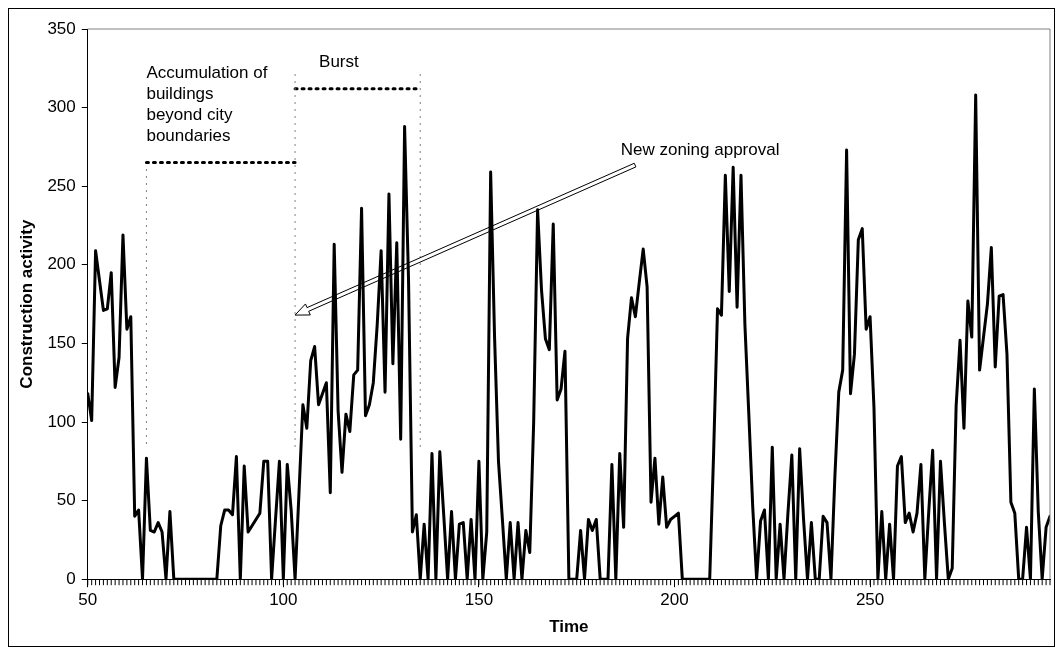 Image resolution: width=1063 pixels, height=655 pixels. Describe the element at coordinates (61, 343) in the screenshot. I see `y-tick-label: 150` at that location.